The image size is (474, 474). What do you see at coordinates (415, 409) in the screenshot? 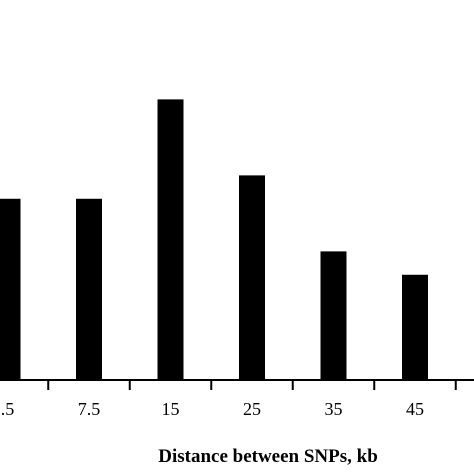
I see `x-tick-label-5: 45` at bounding box center [415, 409].